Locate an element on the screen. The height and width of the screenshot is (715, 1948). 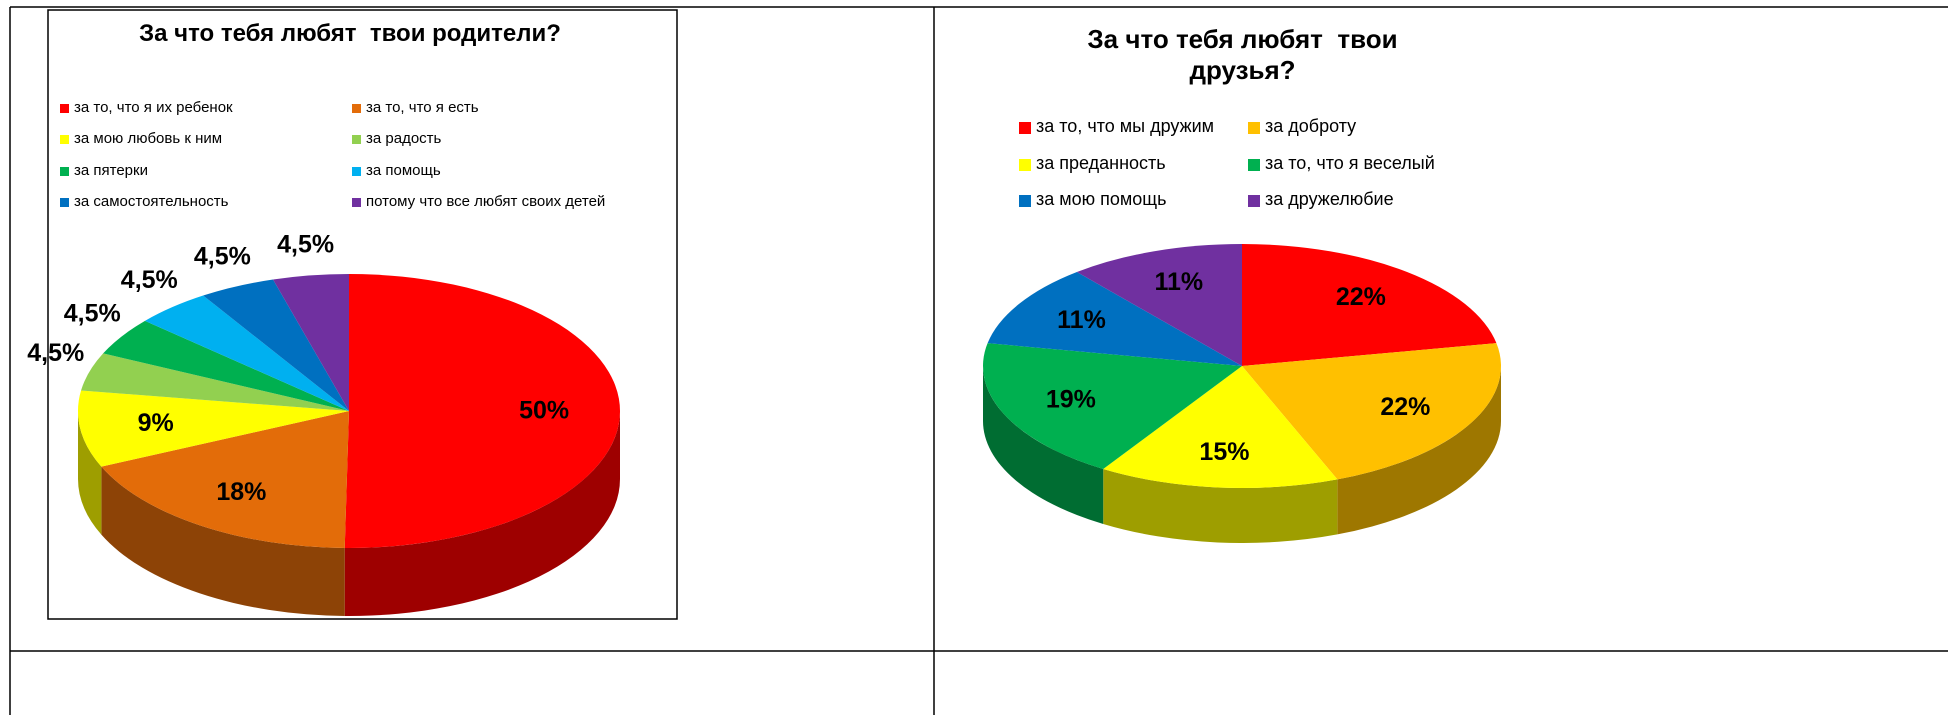
legend-item: за пятерки is located at coordinates (104, 170).